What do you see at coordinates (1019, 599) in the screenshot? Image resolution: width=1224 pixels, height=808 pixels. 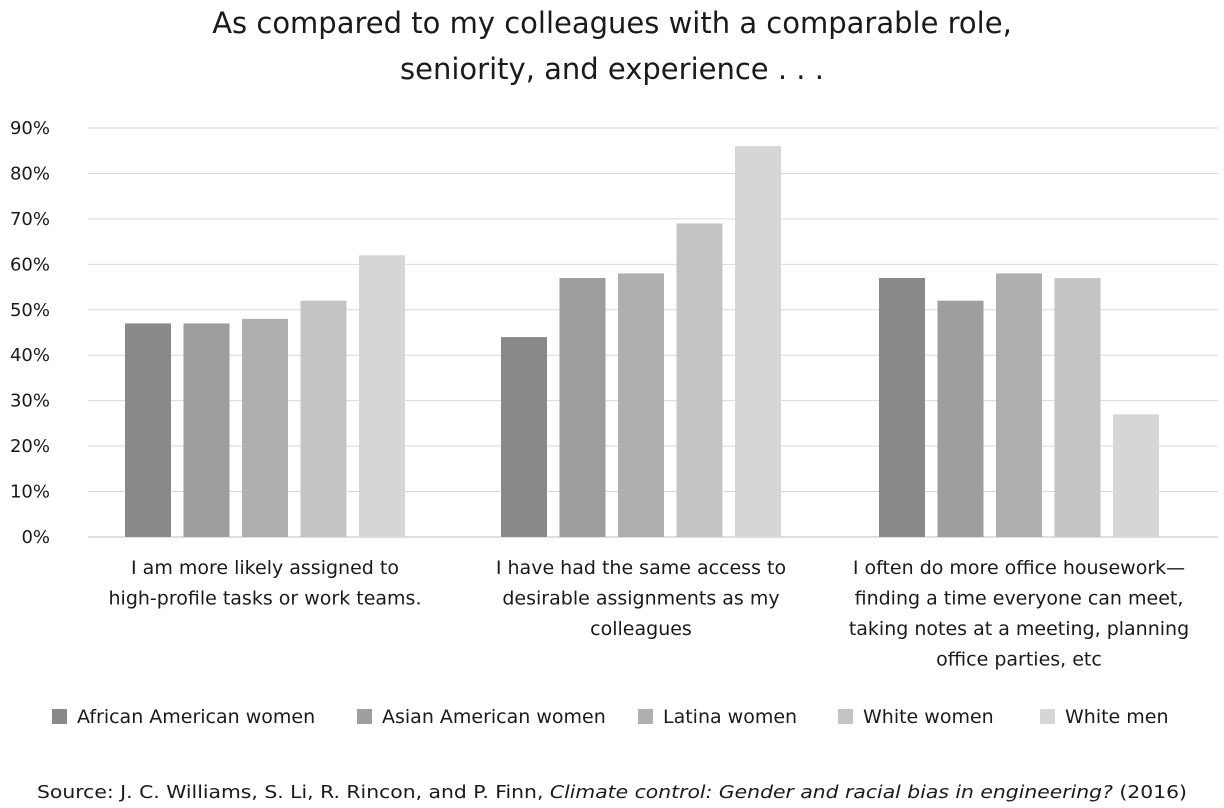 I see `x-category-label: finding a time everyone can meet,` at bounding box center [1019, 599].